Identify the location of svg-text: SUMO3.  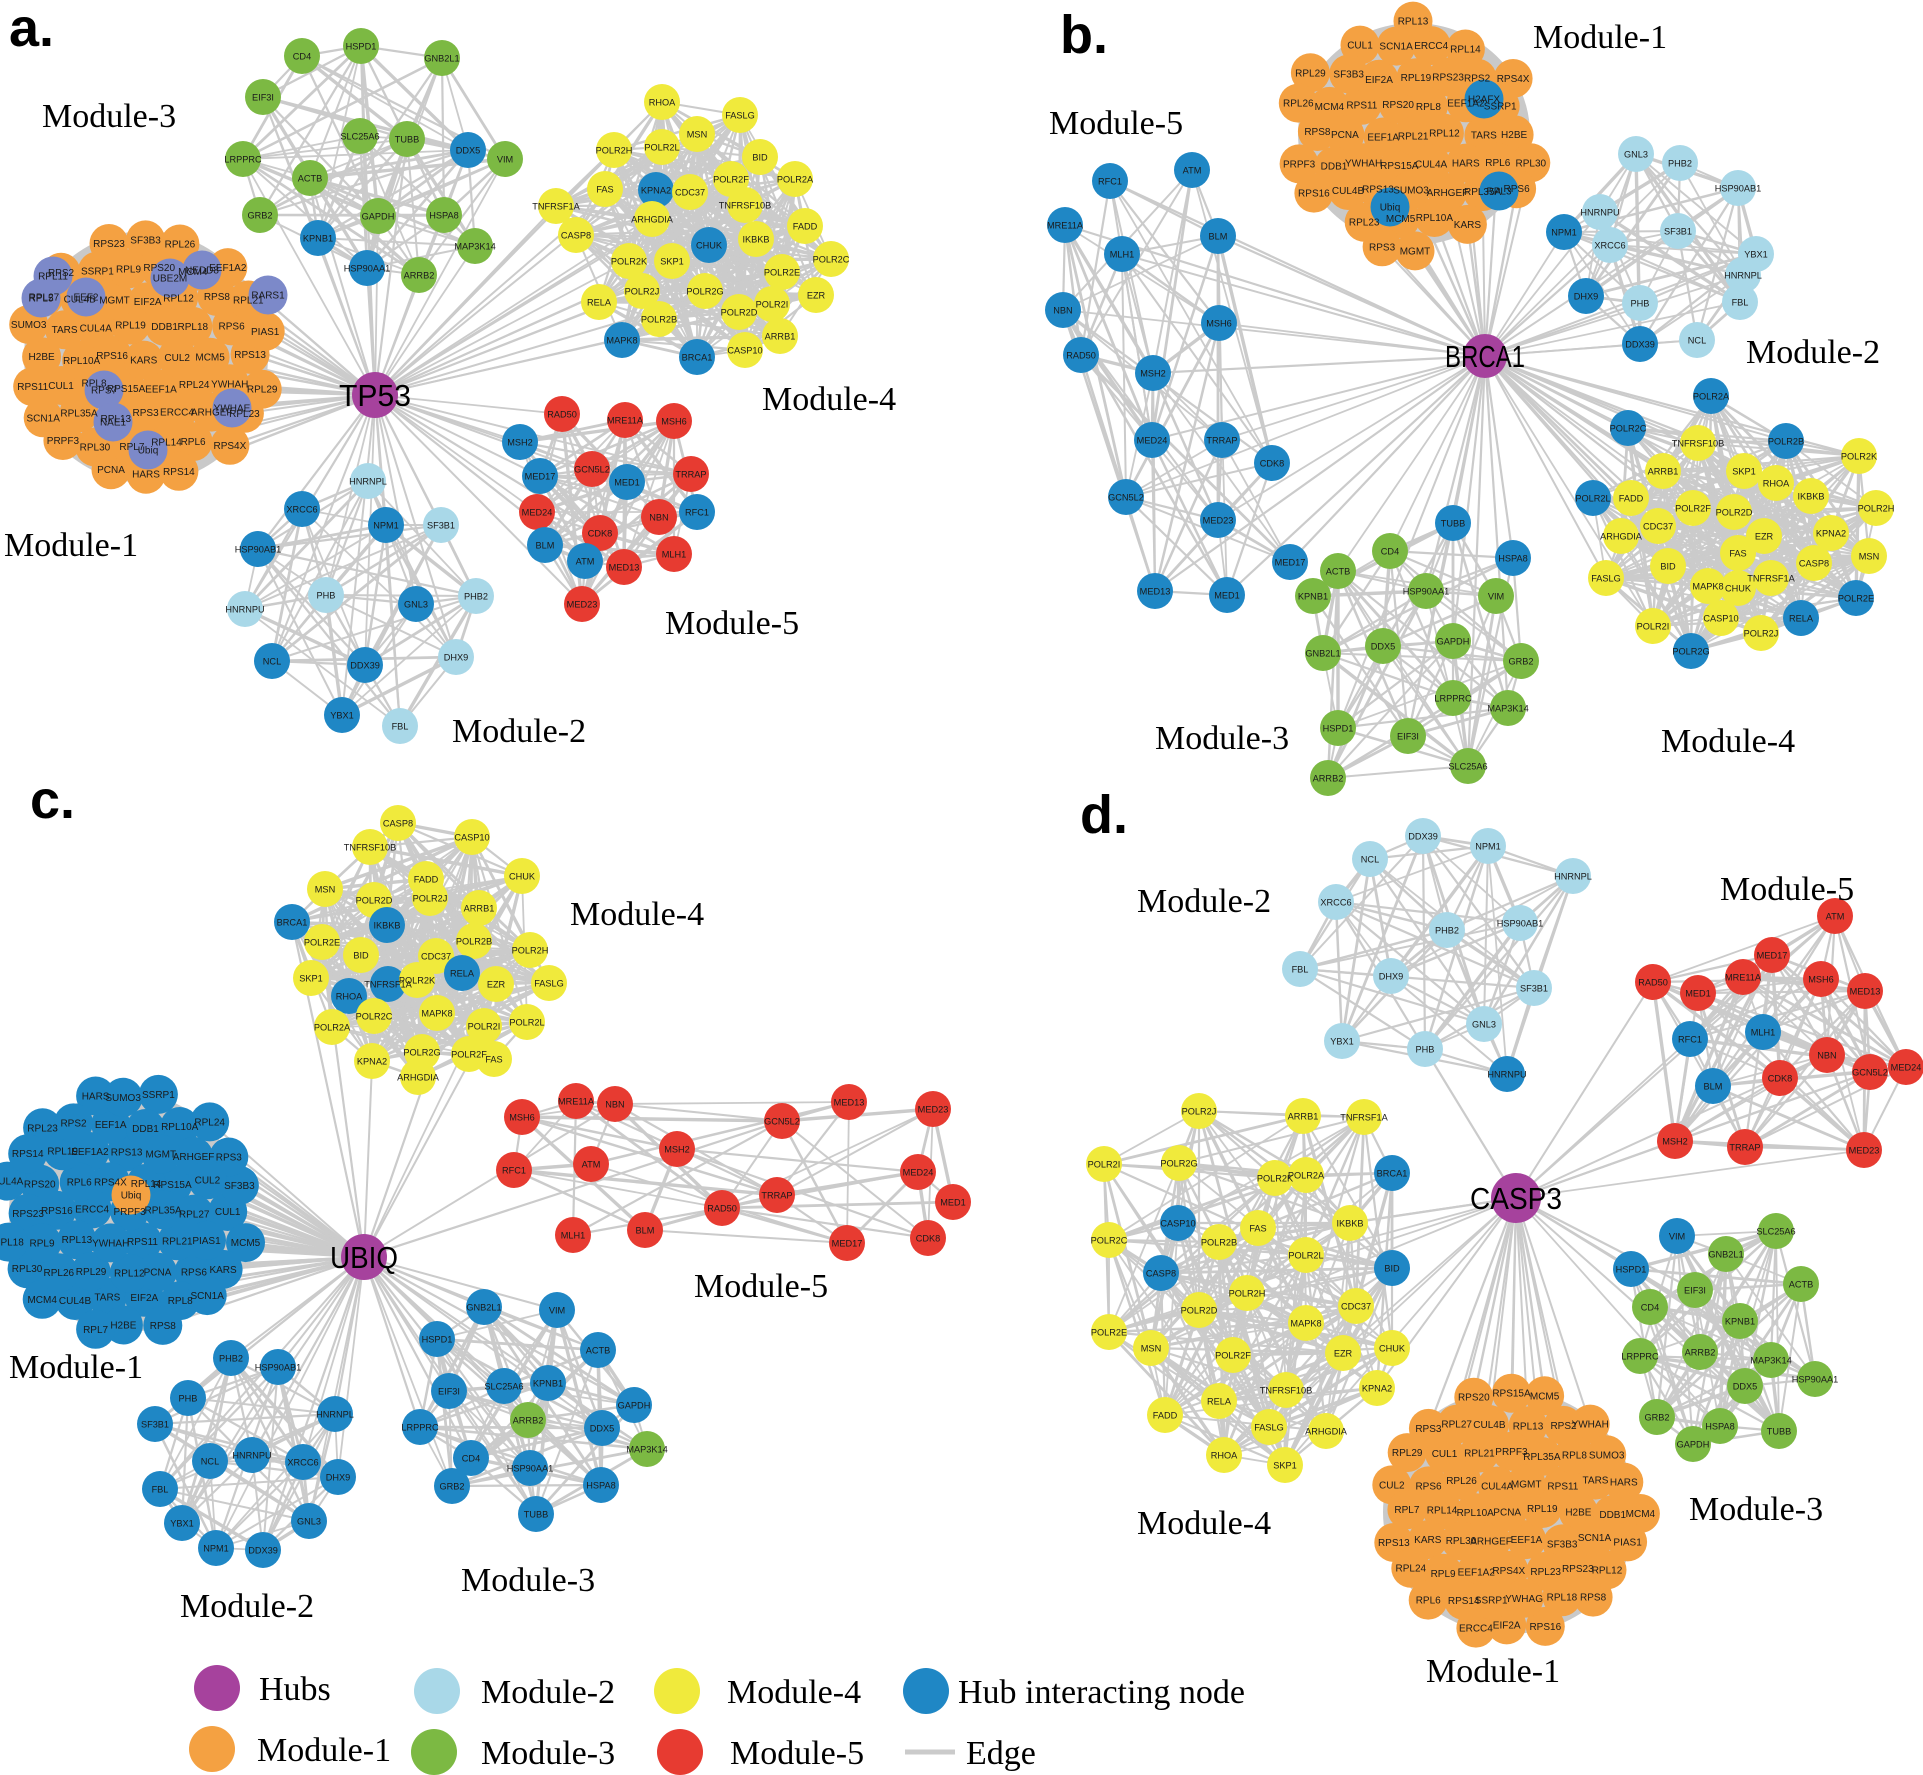
(123, 1098).